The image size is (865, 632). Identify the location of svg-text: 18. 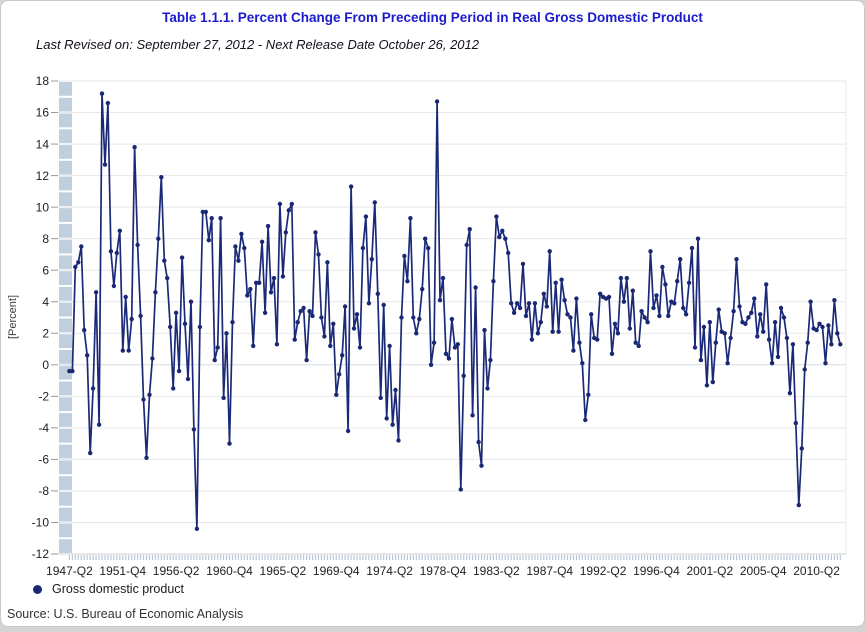
(43, 81).